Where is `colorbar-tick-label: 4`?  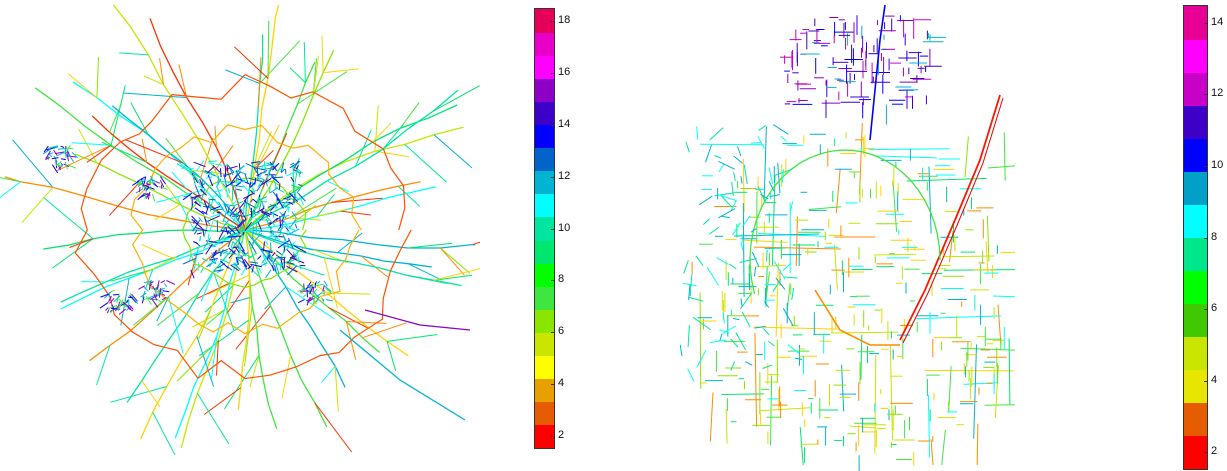
colorbar-tick-label: 4 is located at coordinates (1214, 379).